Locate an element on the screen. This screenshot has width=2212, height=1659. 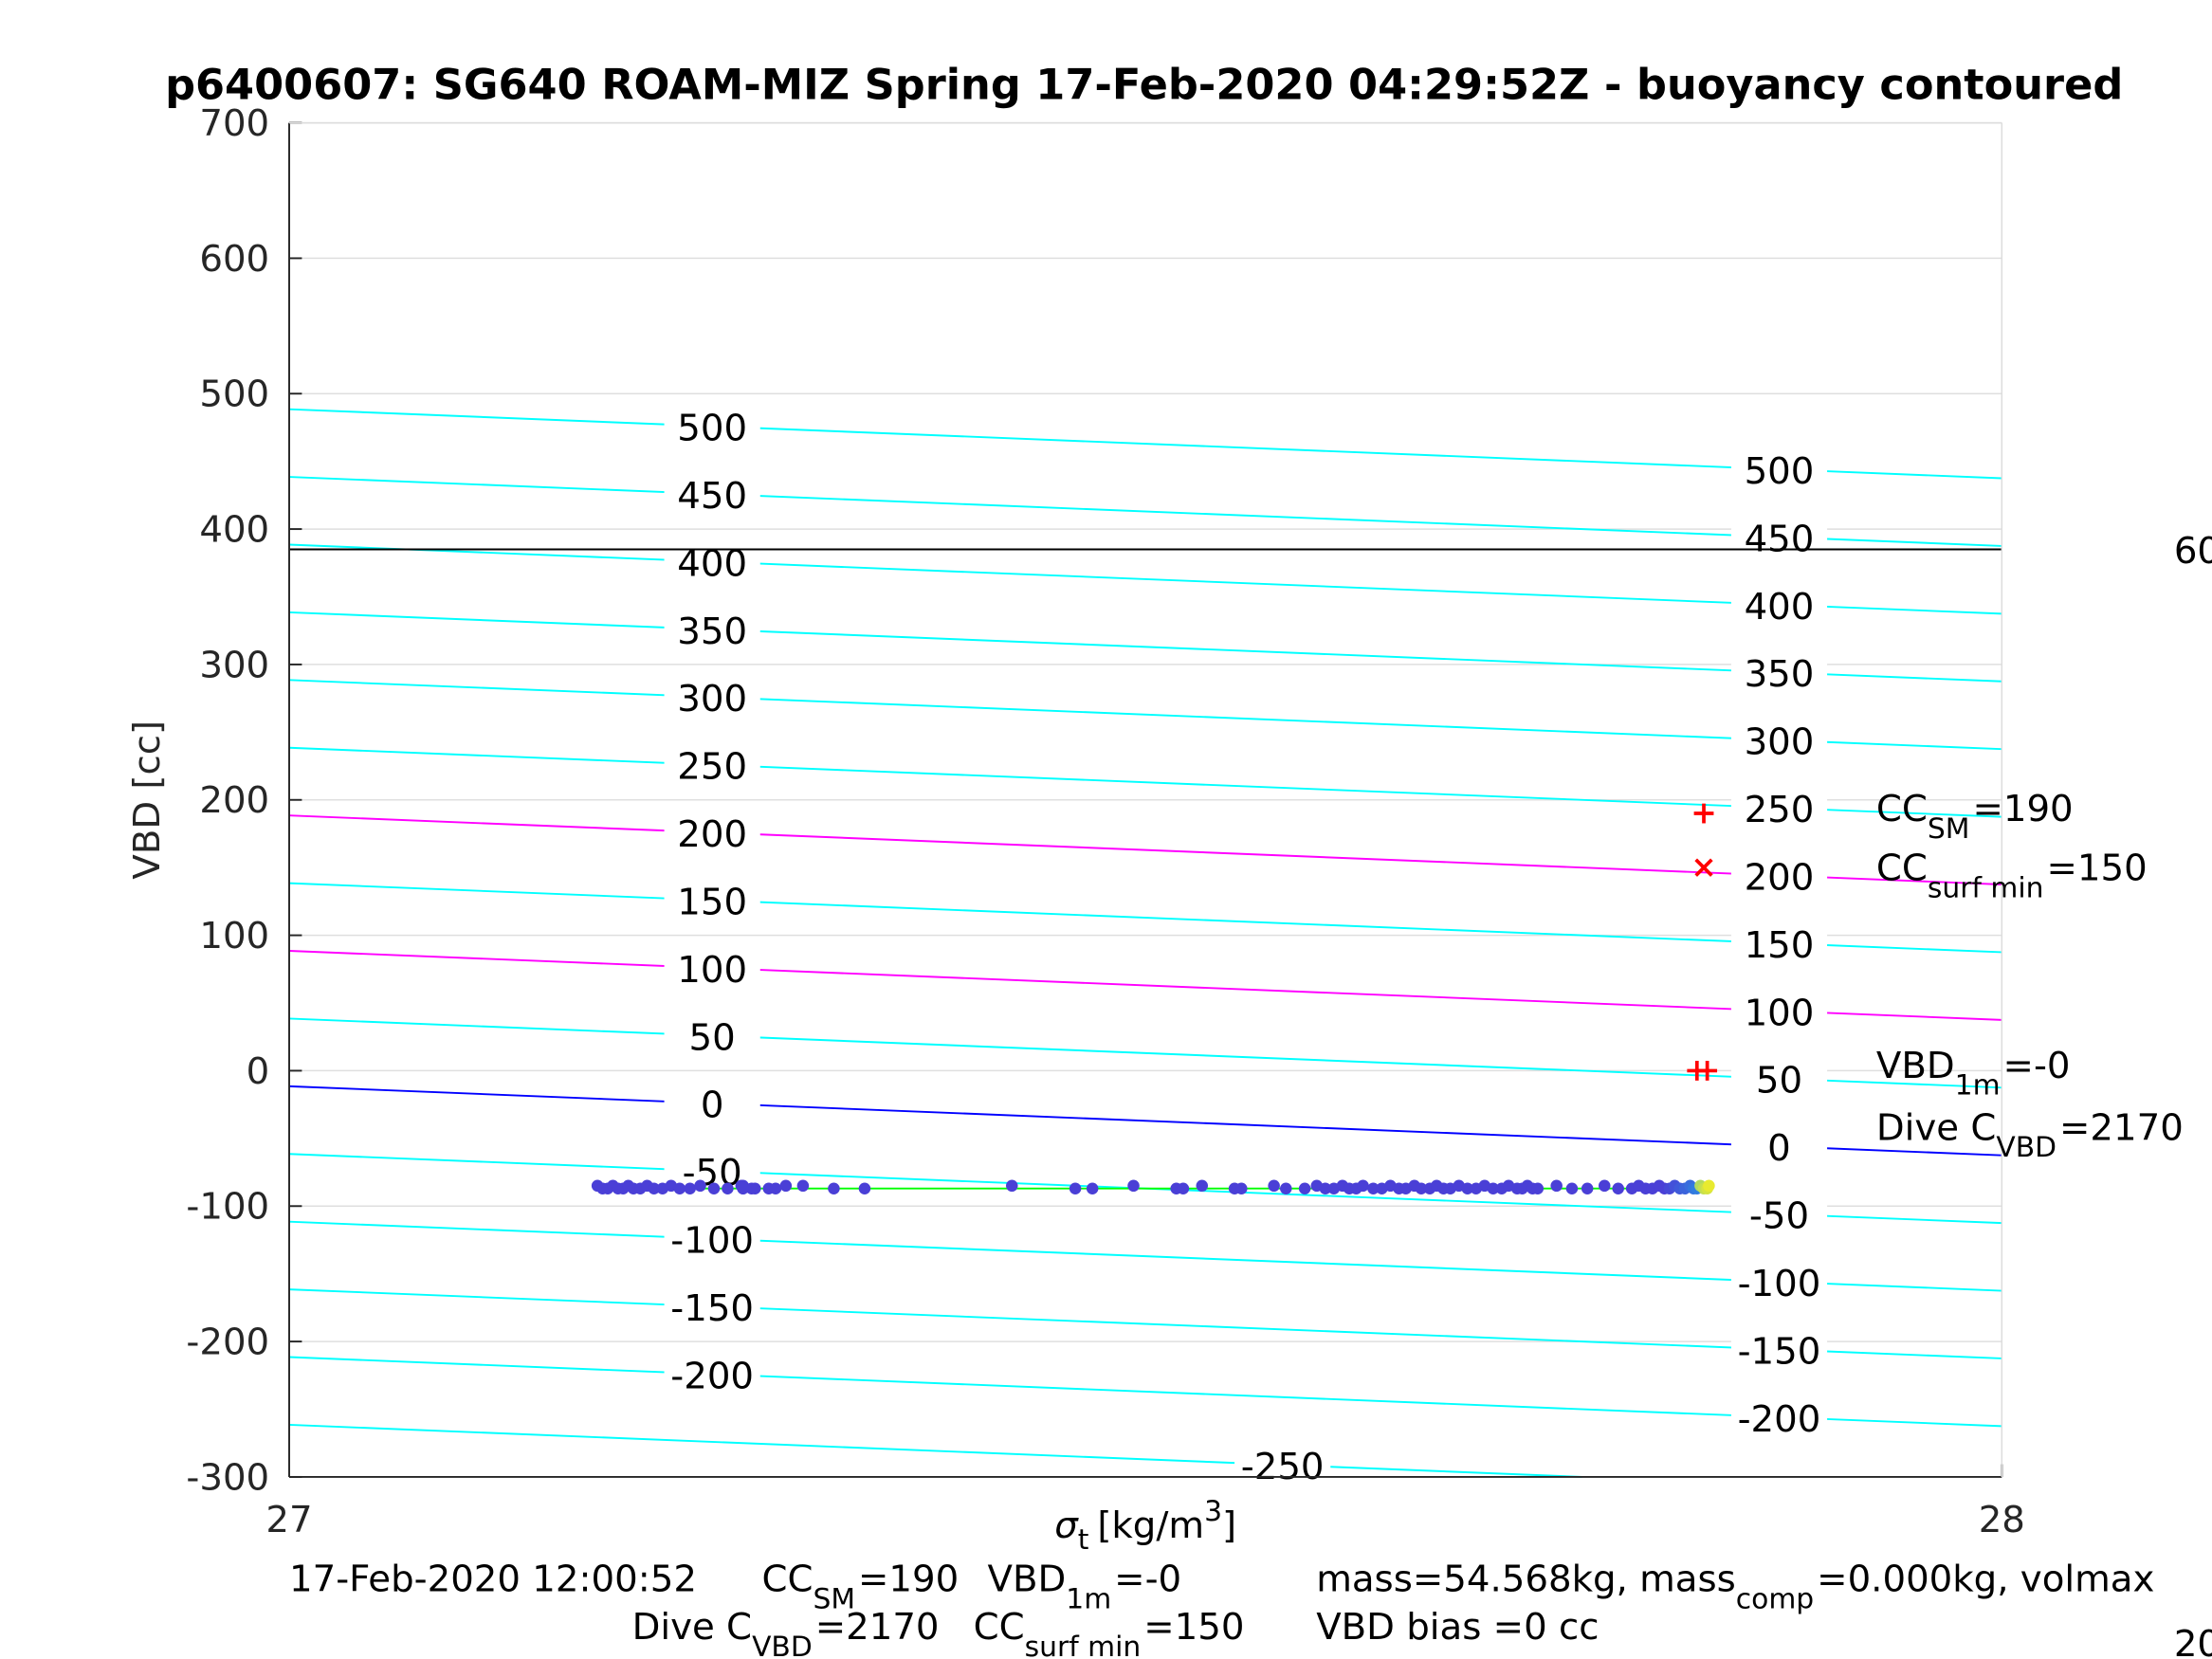
contour-label: 200 is located at coordinates (712, 834).